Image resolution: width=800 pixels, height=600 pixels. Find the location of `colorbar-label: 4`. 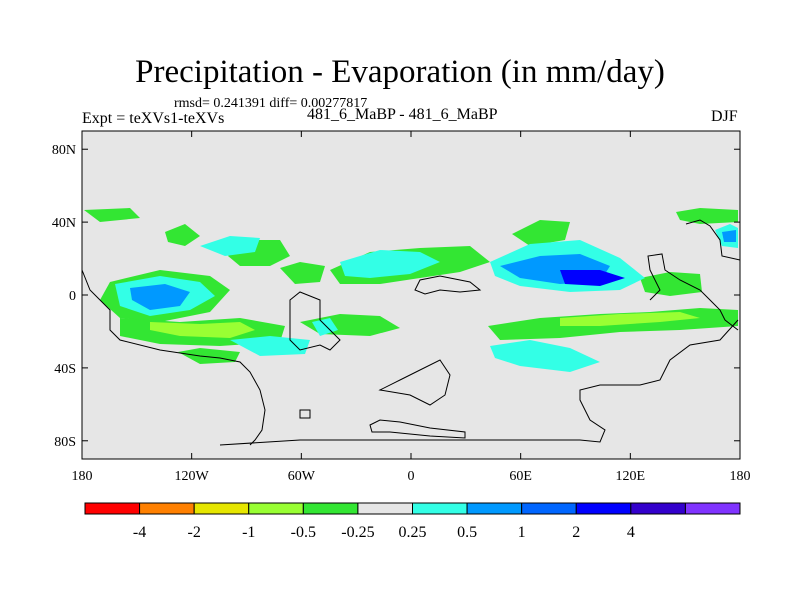

colorbar-label: 4 is located at coordinates (631, 532).